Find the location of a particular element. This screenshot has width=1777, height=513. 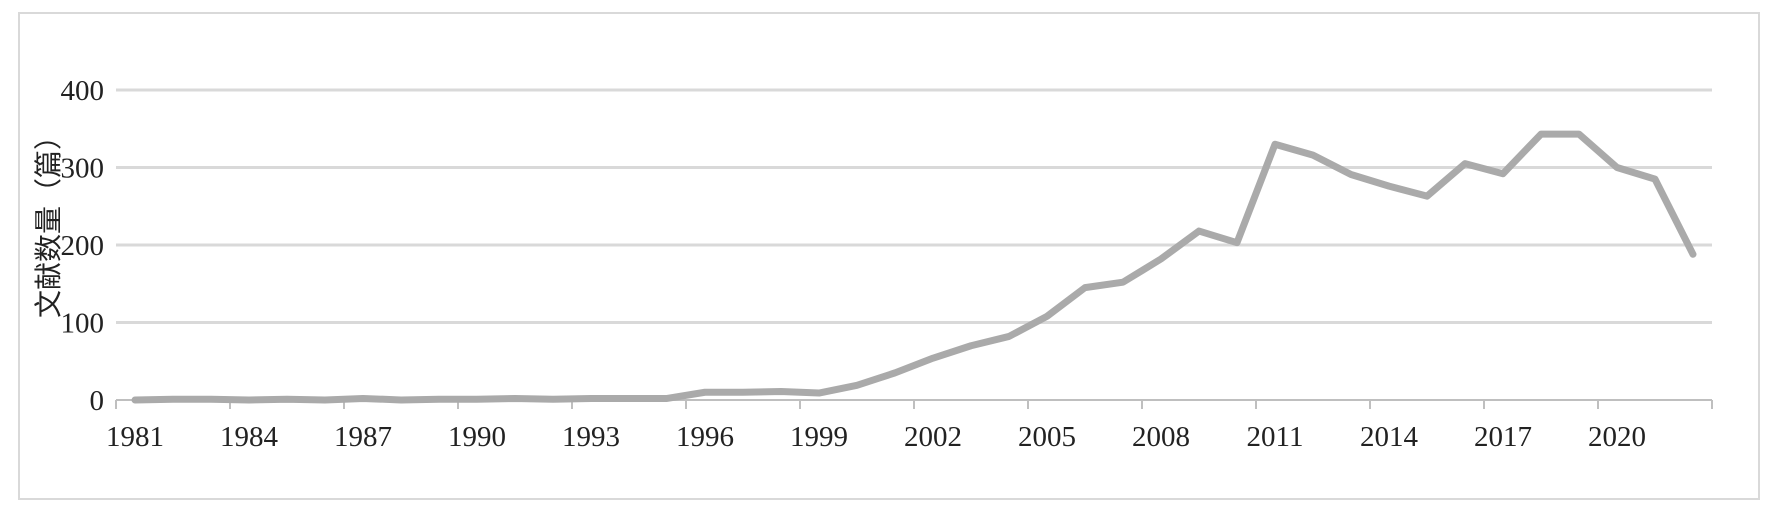

x-tick-label: 1987 is located at coordinates (363, 437).